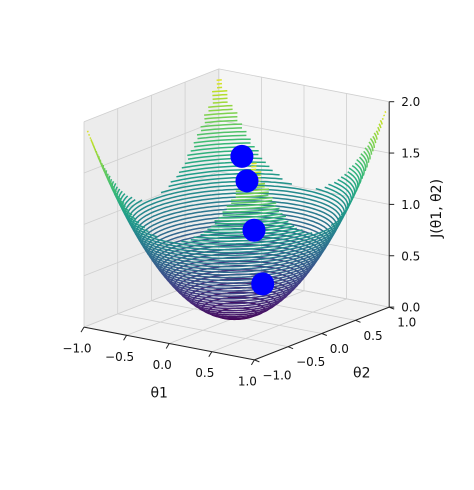  Describe the element at coordinates (410, 256) in the screenshot. I see `z-tick-label: 0.5` at that location.